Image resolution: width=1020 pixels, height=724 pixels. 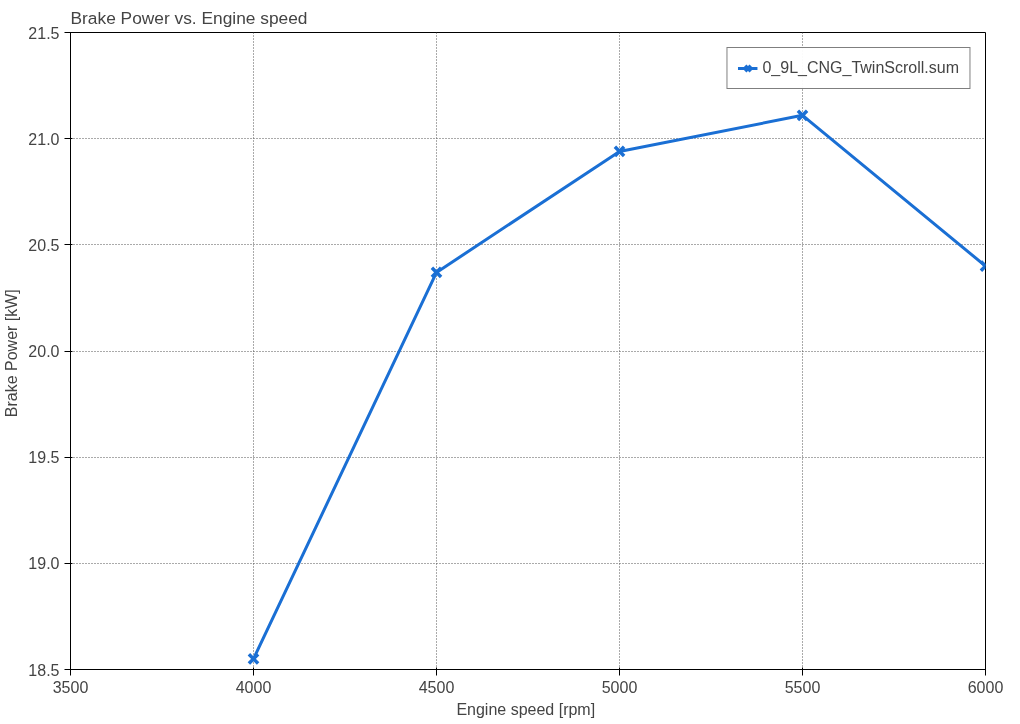 What do you see at coordinates (619, 687) in the screenshot?
I see `x-tick-label: 5000` at bounding box center [619, 687].